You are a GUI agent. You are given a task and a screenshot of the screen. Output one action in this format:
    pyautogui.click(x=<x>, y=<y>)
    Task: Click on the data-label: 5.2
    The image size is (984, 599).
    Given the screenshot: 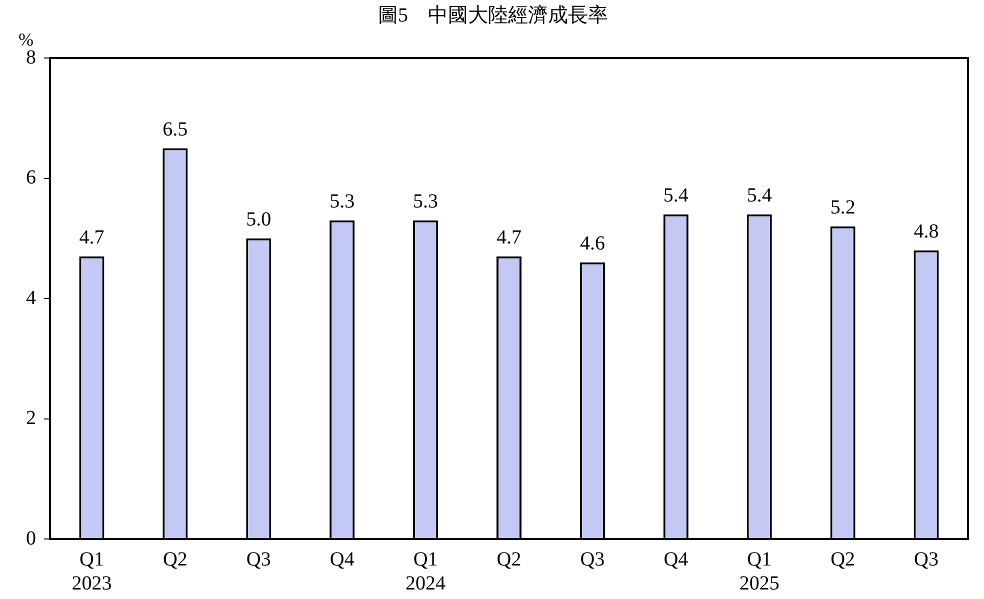 What is the action you would take?
    pyautogui.click(x=843, y=207)
    